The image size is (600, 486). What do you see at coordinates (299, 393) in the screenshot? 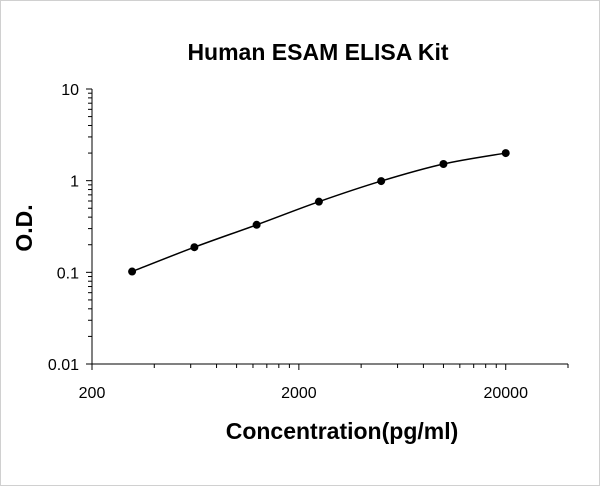
I see `x-tick-label: 2000` at bounding box center [299, 393].